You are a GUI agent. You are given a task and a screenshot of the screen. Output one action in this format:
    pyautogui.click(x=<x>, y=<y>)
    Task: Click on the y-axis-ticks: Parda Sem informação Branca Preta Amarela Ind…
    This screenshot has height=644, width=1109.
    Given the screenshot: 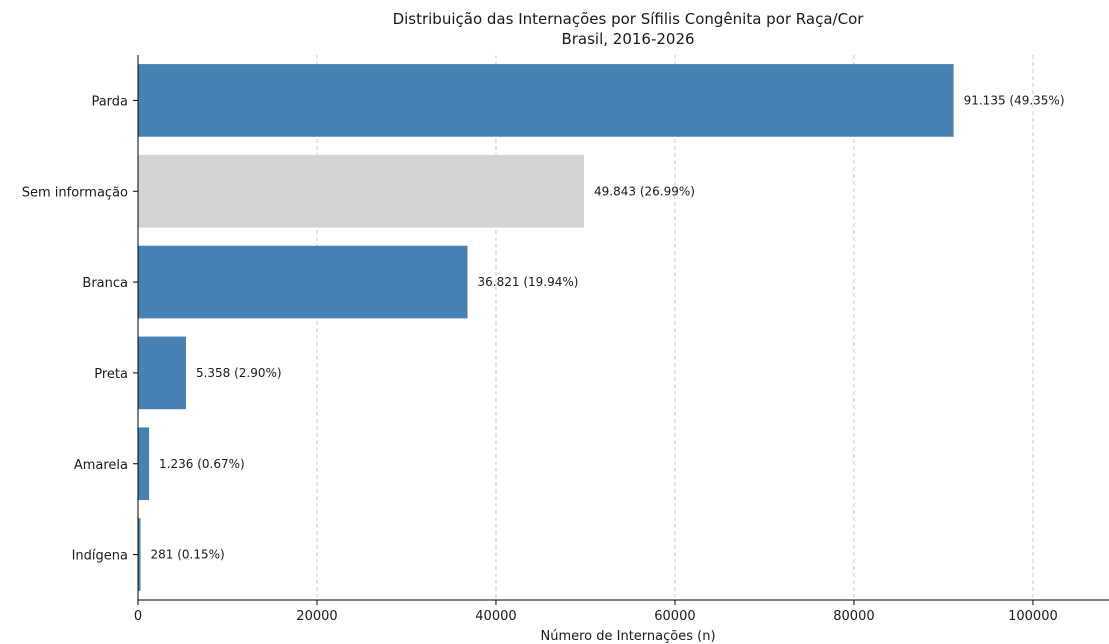 What is the action you would take?
    pyautogui.click(x=80, y=329)
    